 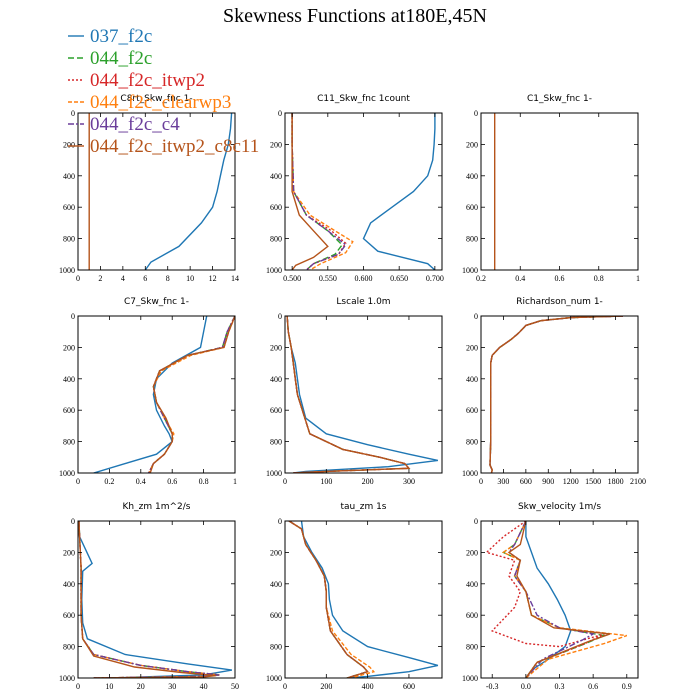 What do you see at coordinates (363, 302) in the screenshot?
I see `panel-title: Lscale 1.0m` at bounding box center [363, 302].